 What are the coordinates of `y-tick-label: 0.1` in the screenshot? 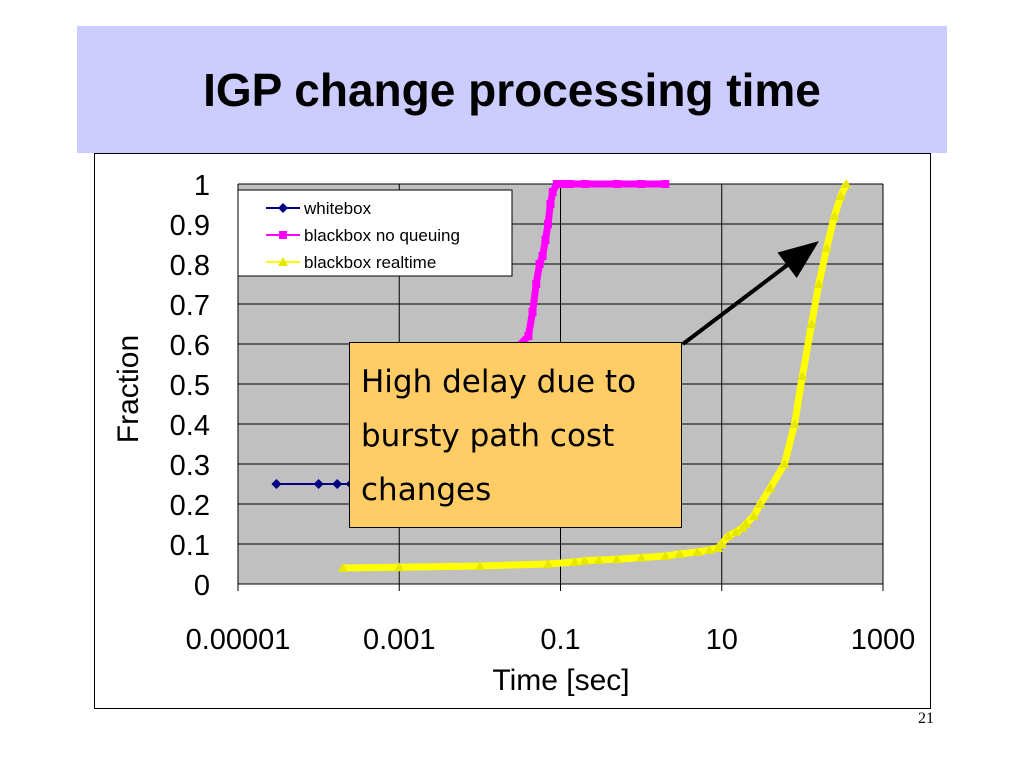 It's located at (190, 546).